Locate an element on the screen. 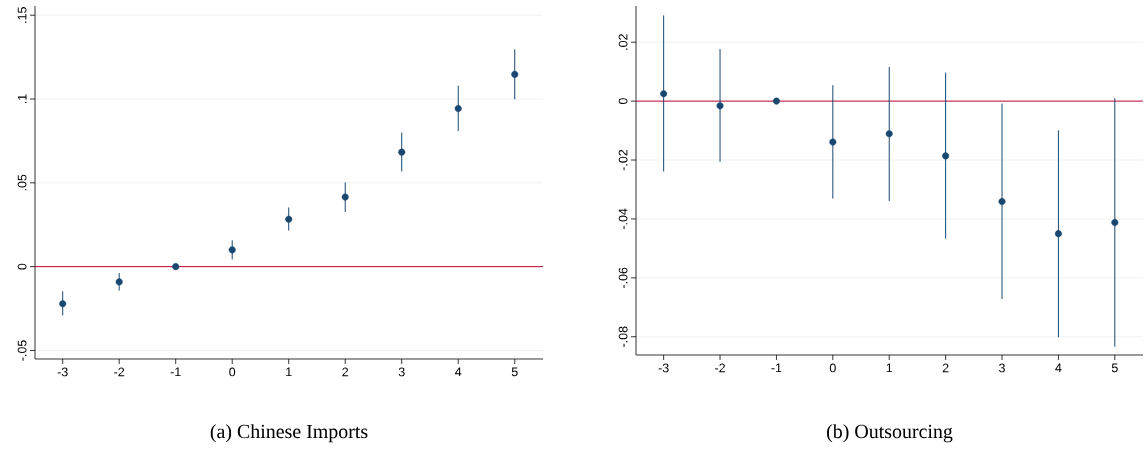 Image resolution: width=1145 pixels, height=450 pixels. y-tick-label: -.05 is located at coordinates (22, 350).